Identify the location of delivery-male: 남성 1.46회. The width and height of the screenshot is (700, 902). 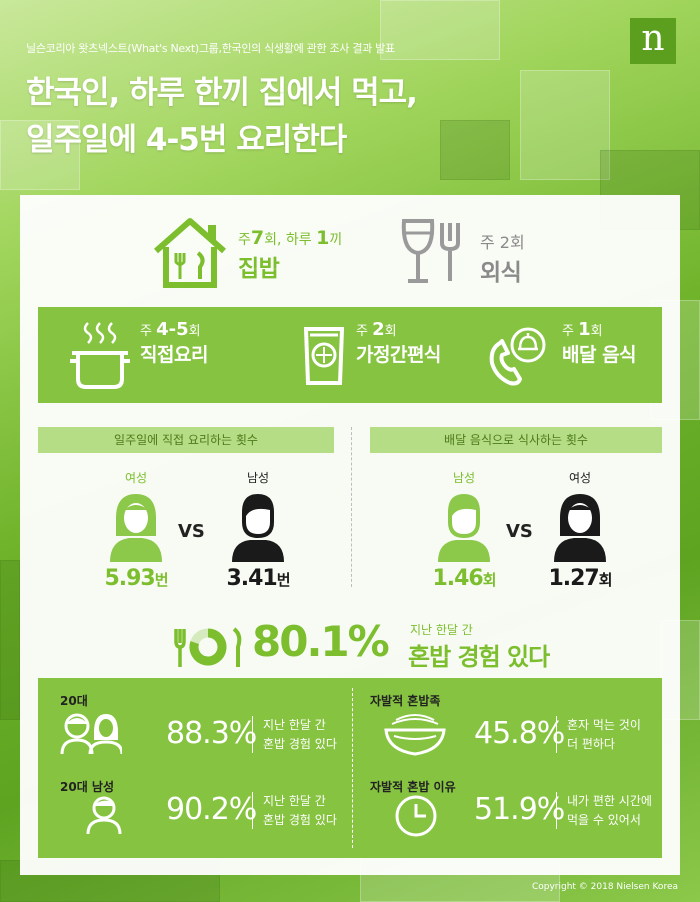
(464, 530).